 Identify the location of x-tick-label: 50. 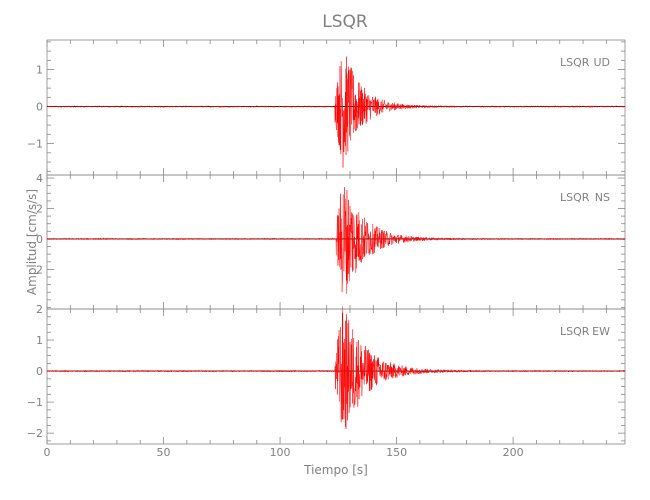
(164, 452).